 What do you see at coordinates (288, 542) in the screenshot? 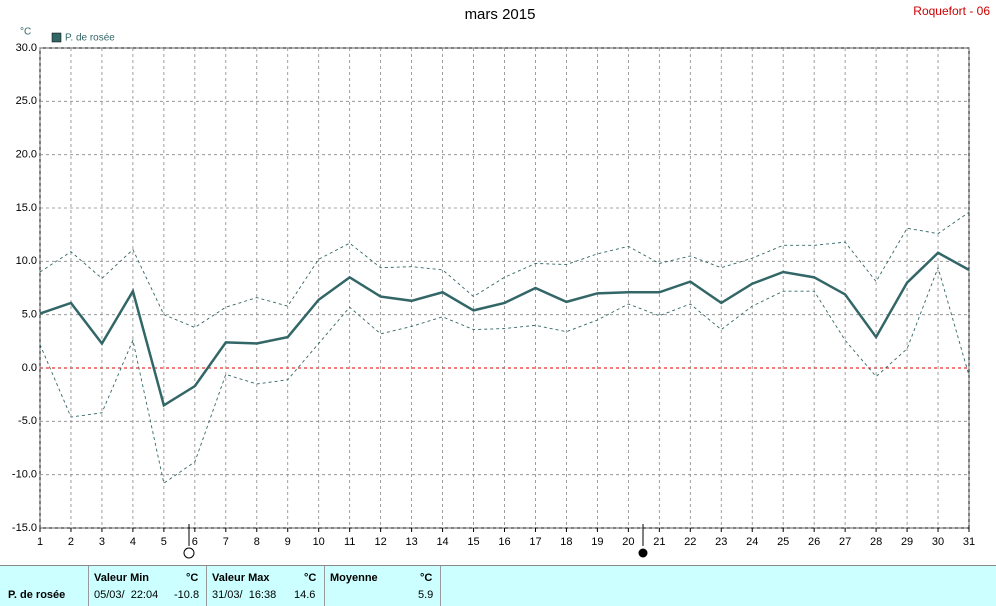
I see `x-tick-label: 9` at bounding box center [288, 542].